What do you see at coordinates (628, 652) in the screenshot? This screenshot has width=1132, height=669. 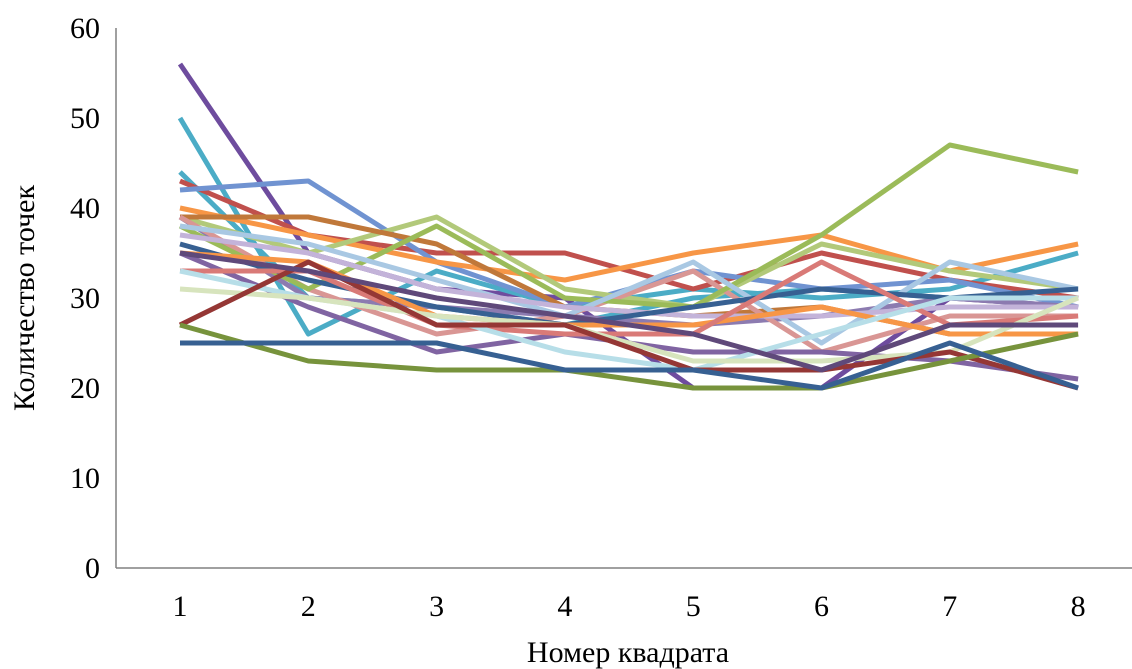 I see `x-axis-title: Номер квадрата` at bounding box center [628, 652].